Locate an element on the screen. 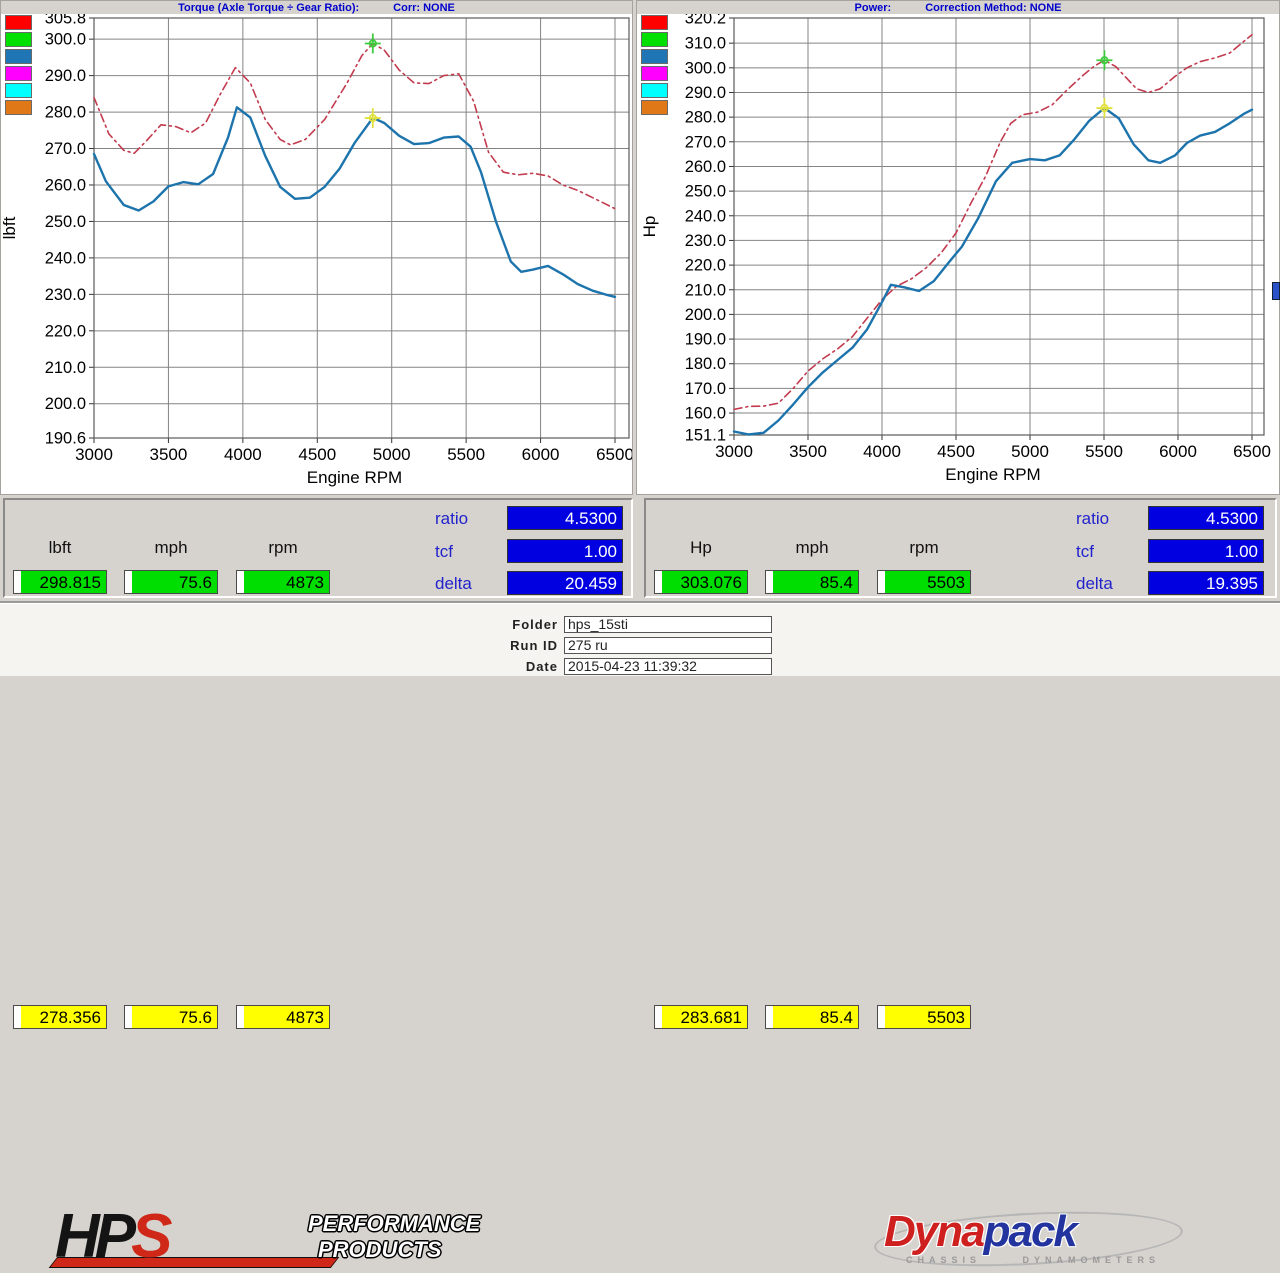  y-tick-label: 180.0 is located at coordinates (705, 364).